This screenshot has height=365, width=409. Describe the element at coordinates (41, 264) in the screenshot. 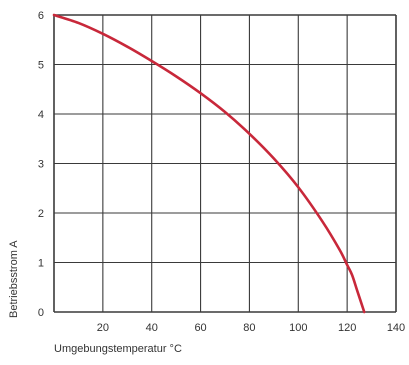

I see `y-tick-label-1: 1` at that location.